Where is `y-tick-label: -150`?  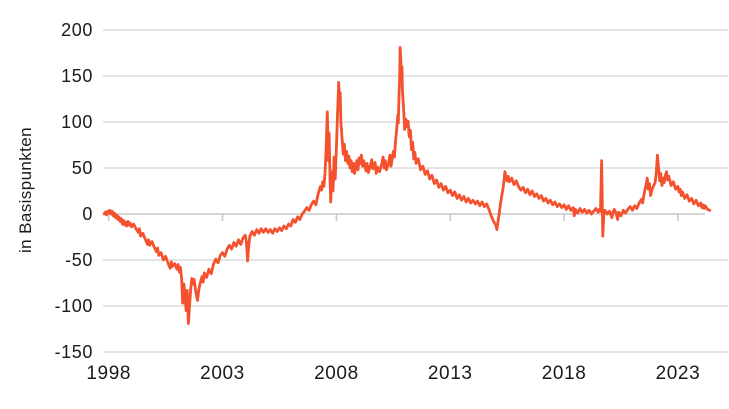 y-tick-label: -150 is located at coordinates (74, 352).